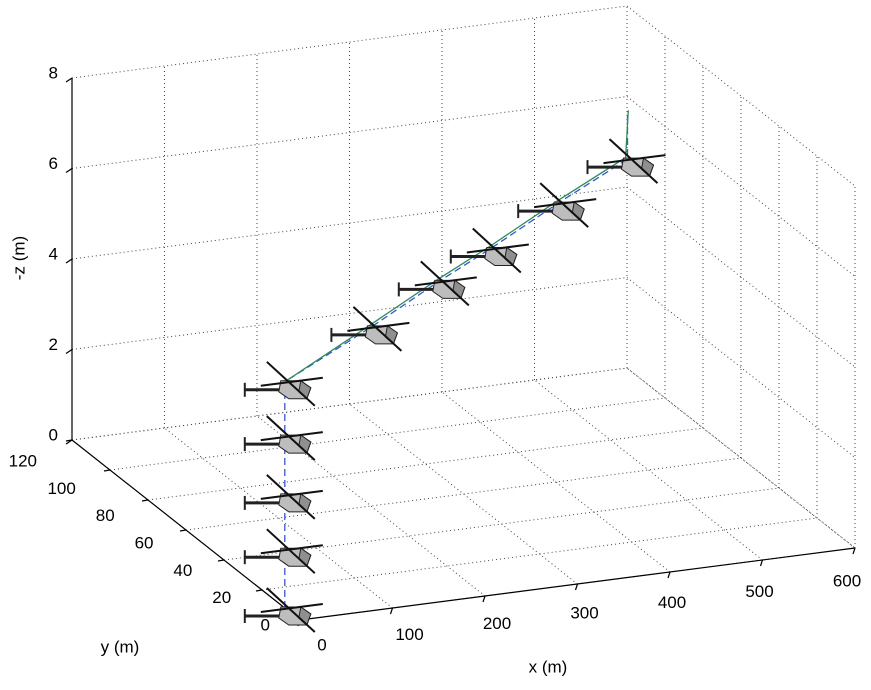  What do you see at coordinates (321, 644) in the screenshot?
I see `x-tick-label: 0` at bounding box center [321, 644].